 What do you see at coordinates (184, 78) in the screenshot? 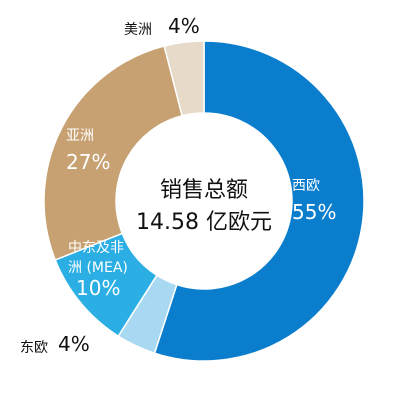
I see `donut-segment` at bounding box center [184, 78].